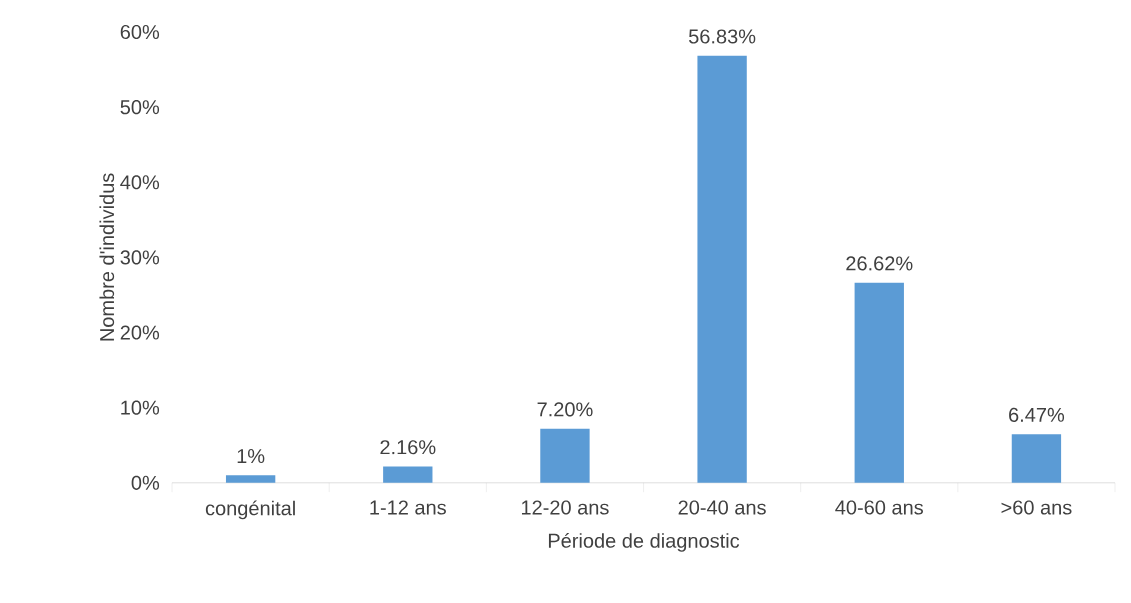 The height and width of the screenshot is (603, 1131). What do you see at coordinates (140, 332) in the screenshot?
I see `y-tick-label: 20%` at bounding box center [140, 332].